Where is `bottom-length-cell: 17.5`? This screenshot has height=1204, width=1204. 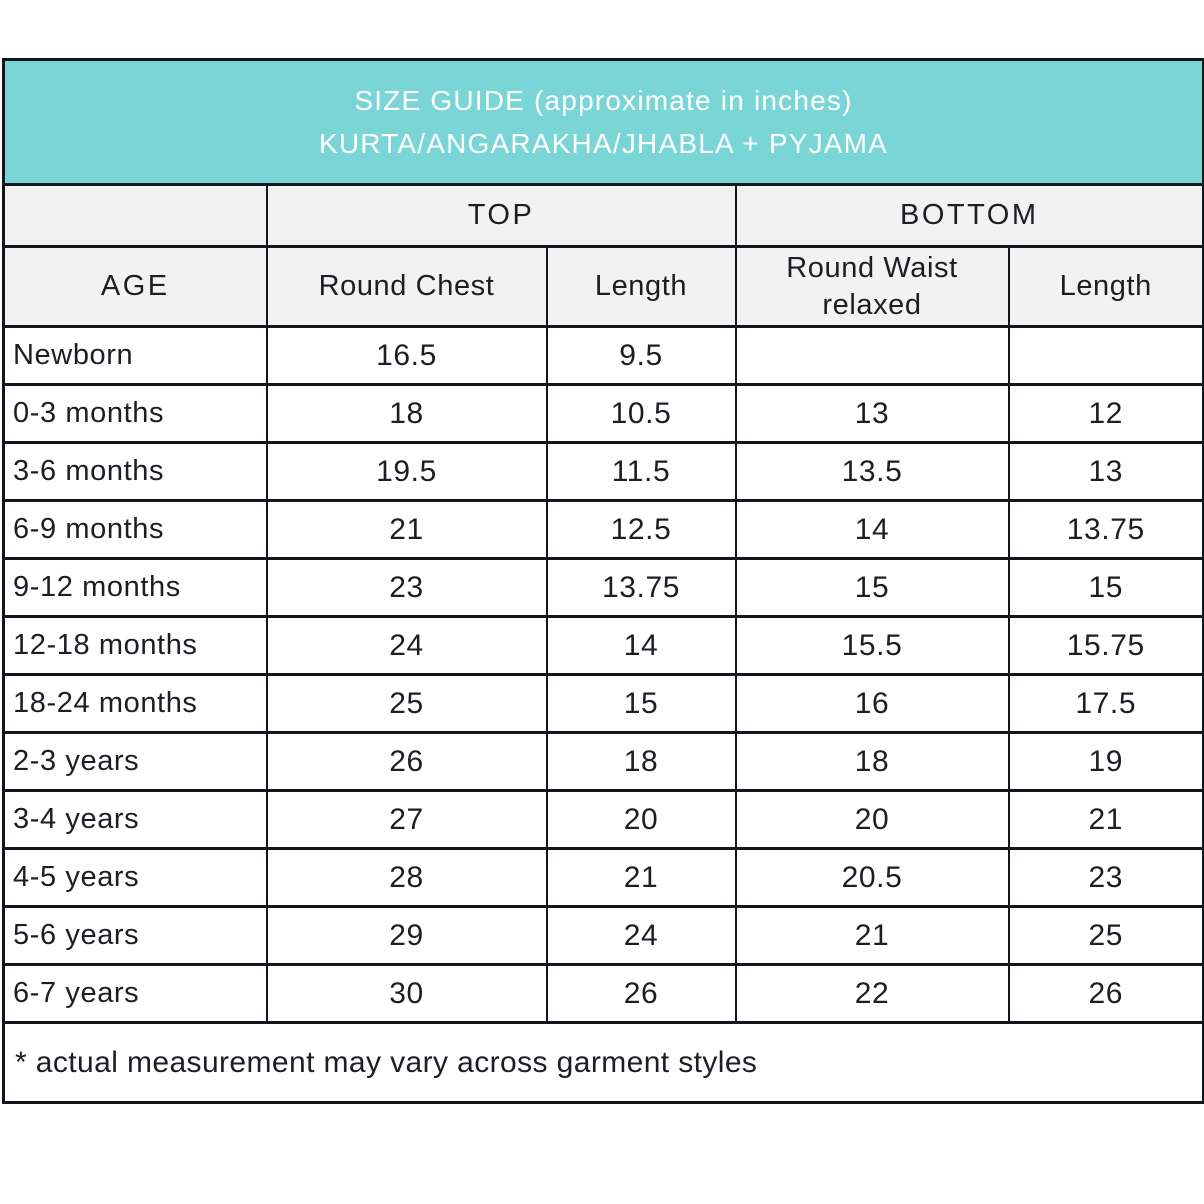
bottom-length-cell: 17.5 is located at coordinates (1105, 703).